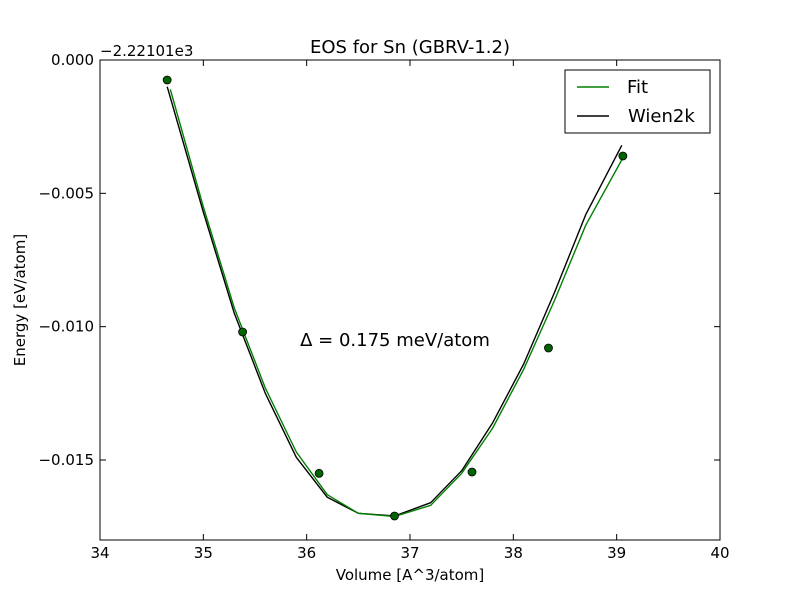  Describe the element at coordinates (66, 460) in the screenshot. I see `y-tick-label: −0.015` at that location.